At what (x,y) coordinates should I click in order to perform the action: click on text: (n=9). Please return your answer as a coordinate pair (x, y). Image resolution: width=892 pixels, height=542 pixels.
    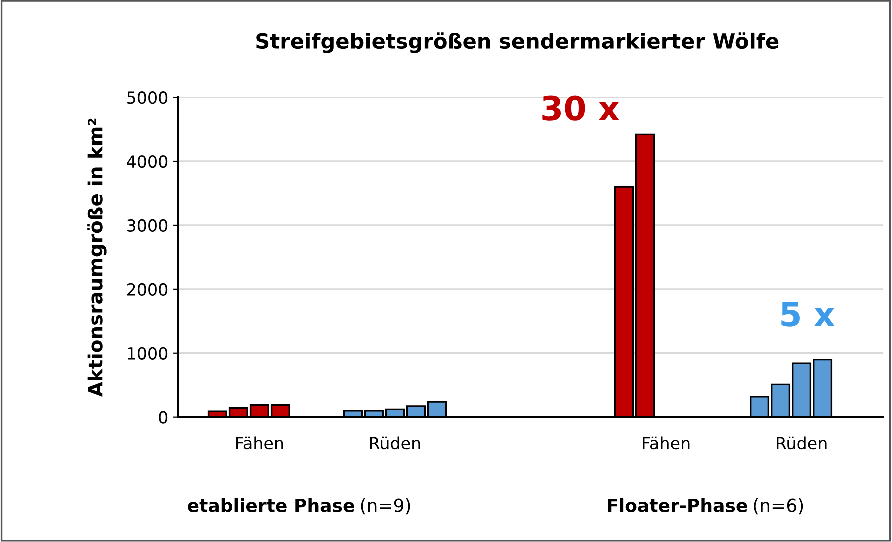
    Looking at the image, I should click on (385, 506).